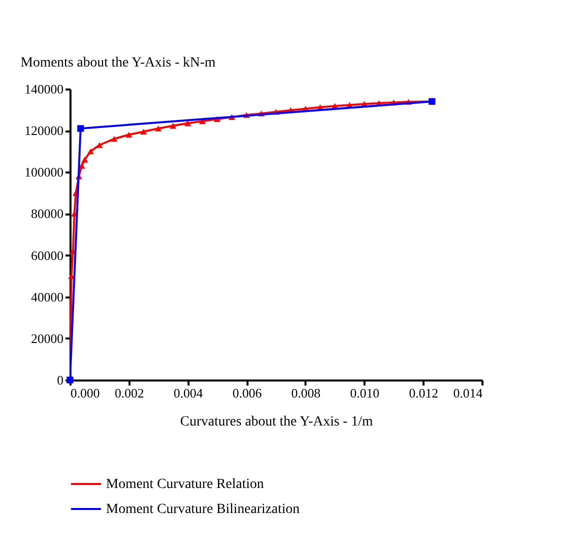 Image resolution: width=579 pixels, height=548 pixels. I want to click on y-tick-label: 60000, so click(47, 255).